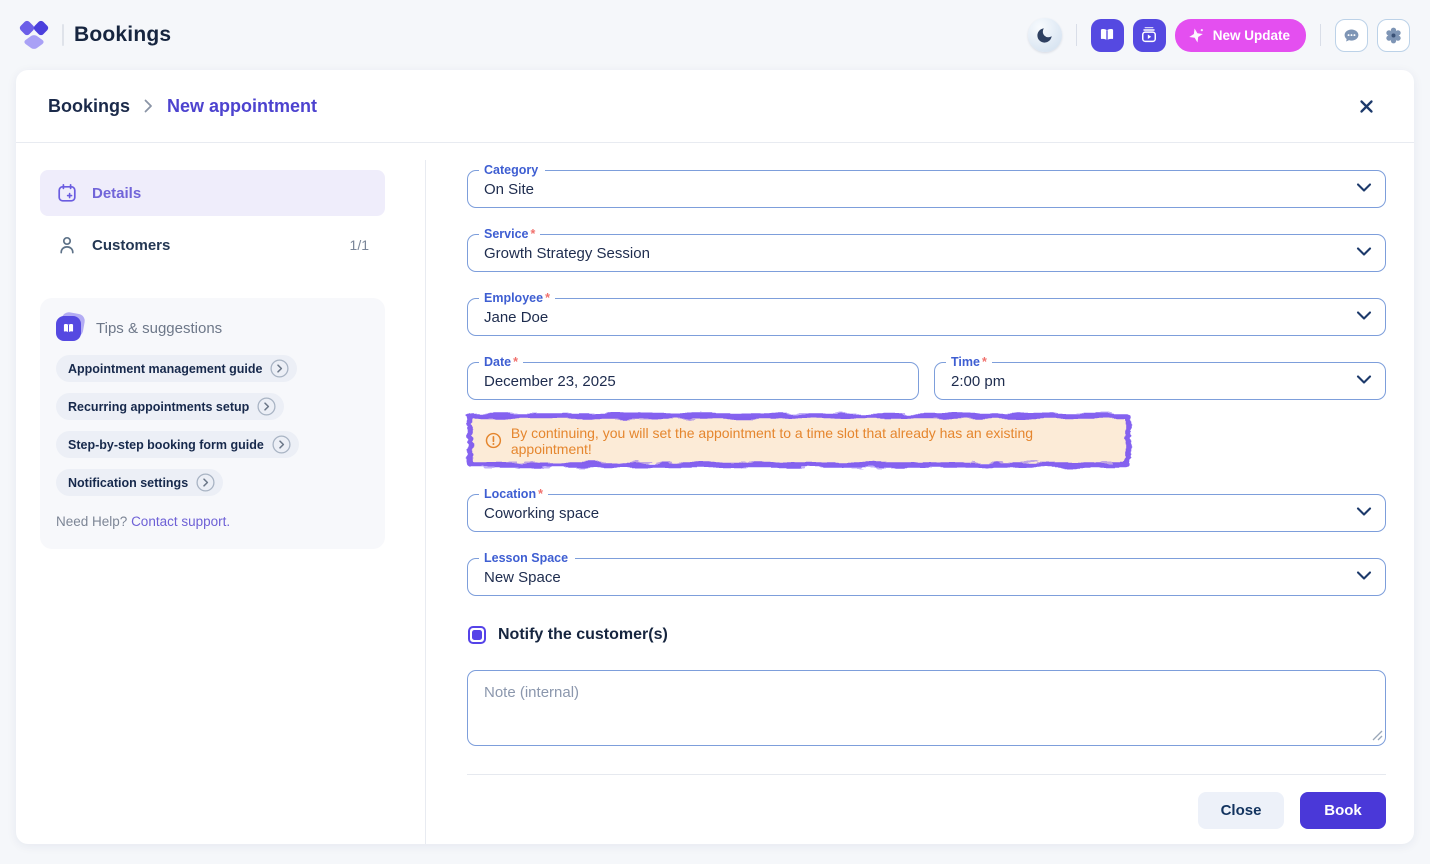 This screenshot has width=1430, height=864. What do you see at coordinates (514, 298) in the screenshot?
I see `employee-label: Employee` at bounding box center [514, 298].